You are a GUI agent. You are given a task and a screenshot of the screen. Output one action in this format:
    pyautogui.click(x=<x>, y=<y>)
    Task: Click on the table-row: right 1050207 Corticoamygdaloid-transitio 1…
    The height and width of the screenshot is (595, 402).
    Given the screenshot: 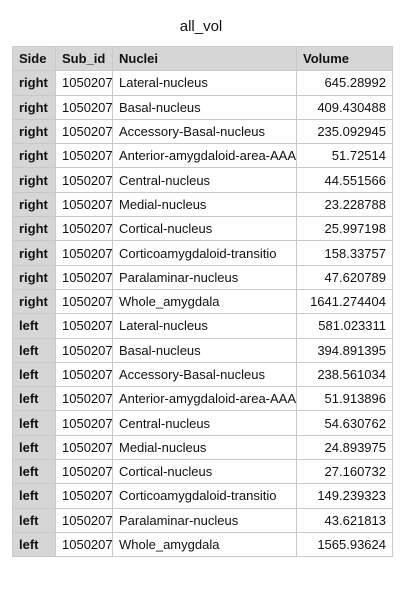 What is the action you would take?
    pyautogui.click(x=202, y=253)
    